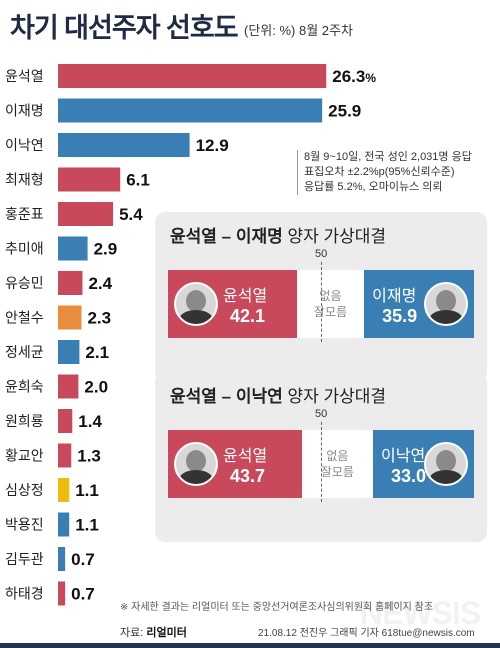 This screenshot has width=500, height=648. Describe the element at coordinates (370, 78) in the screenshot. I see `unit-label: %` at that location.